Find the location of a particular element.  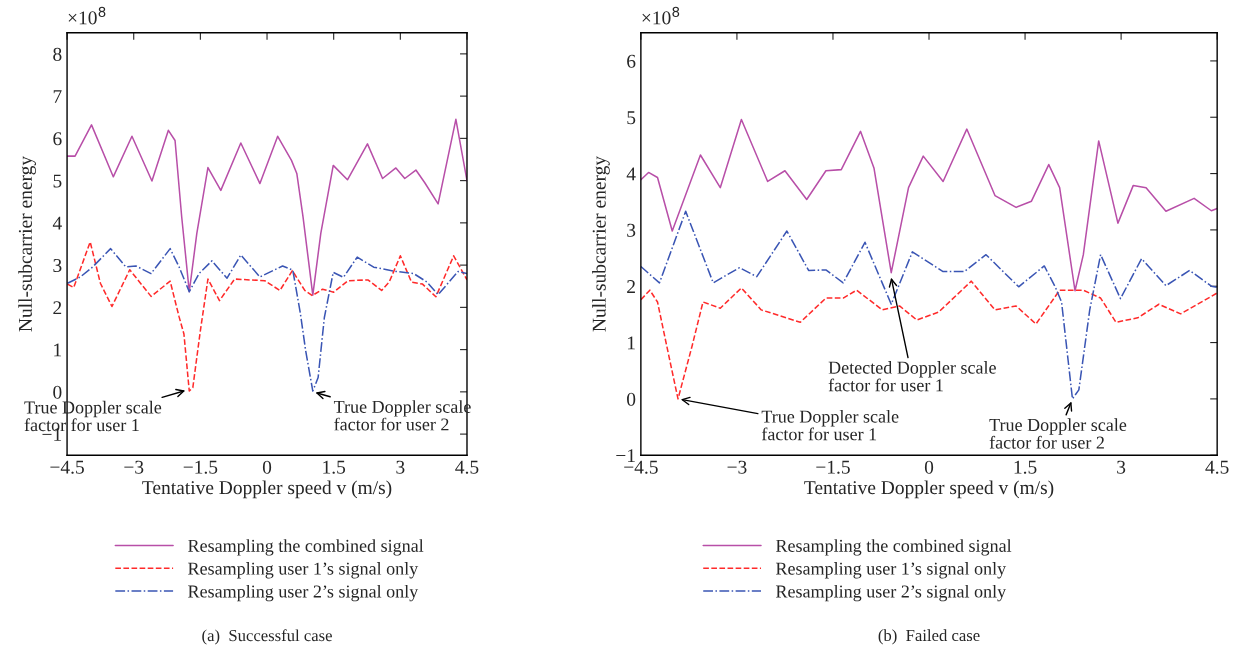

annotation: True Doppler scale factor for user 2 is located at coordinates (1058, 433).